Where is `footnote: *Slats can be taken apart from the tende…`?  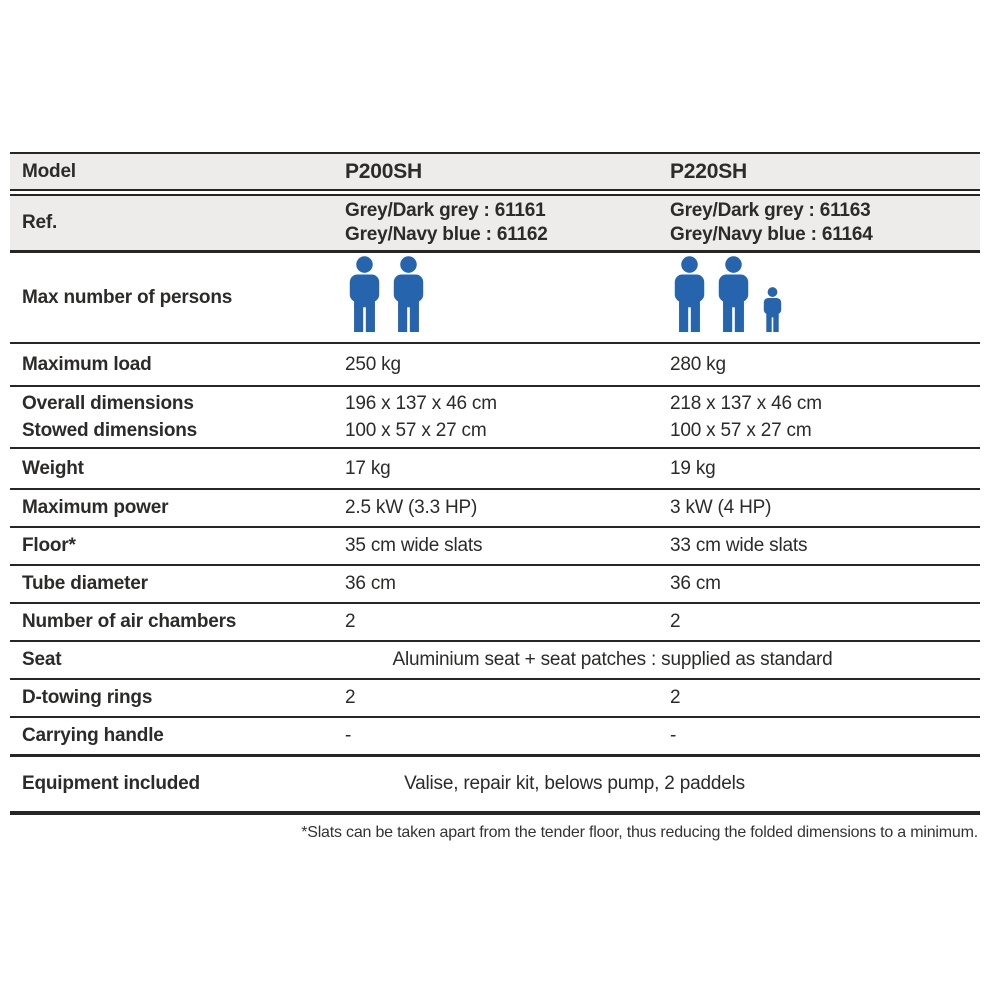 footnote: *Slats can be taken apart from the tende… is located at coordinates (639, 832).